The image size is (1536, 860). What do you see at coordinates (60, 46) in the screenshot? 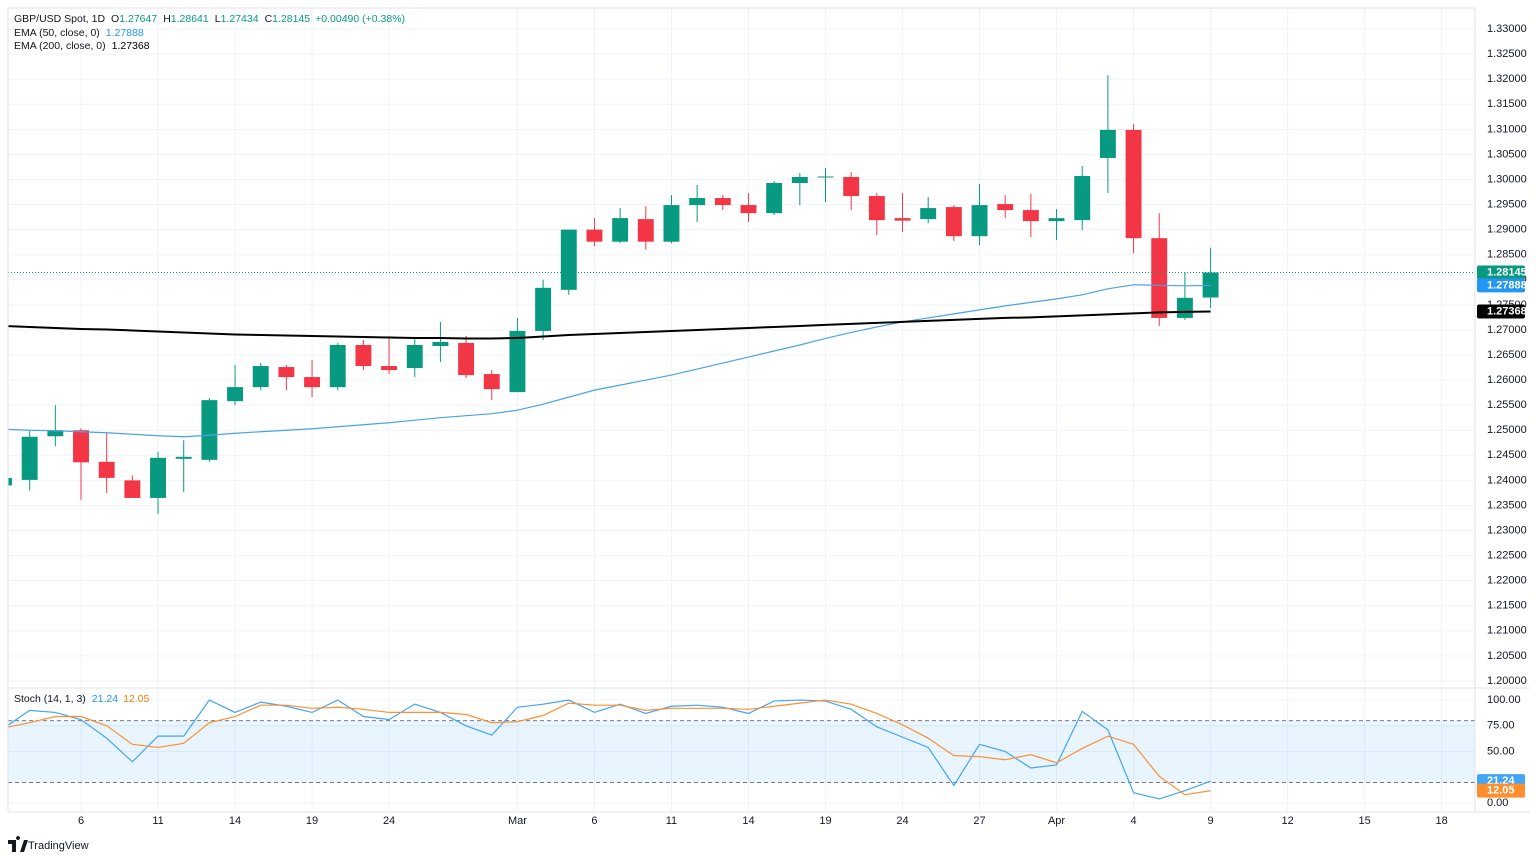
I see `legend-name: EMA (200, close, 0)` at bounding box center [60, 46].